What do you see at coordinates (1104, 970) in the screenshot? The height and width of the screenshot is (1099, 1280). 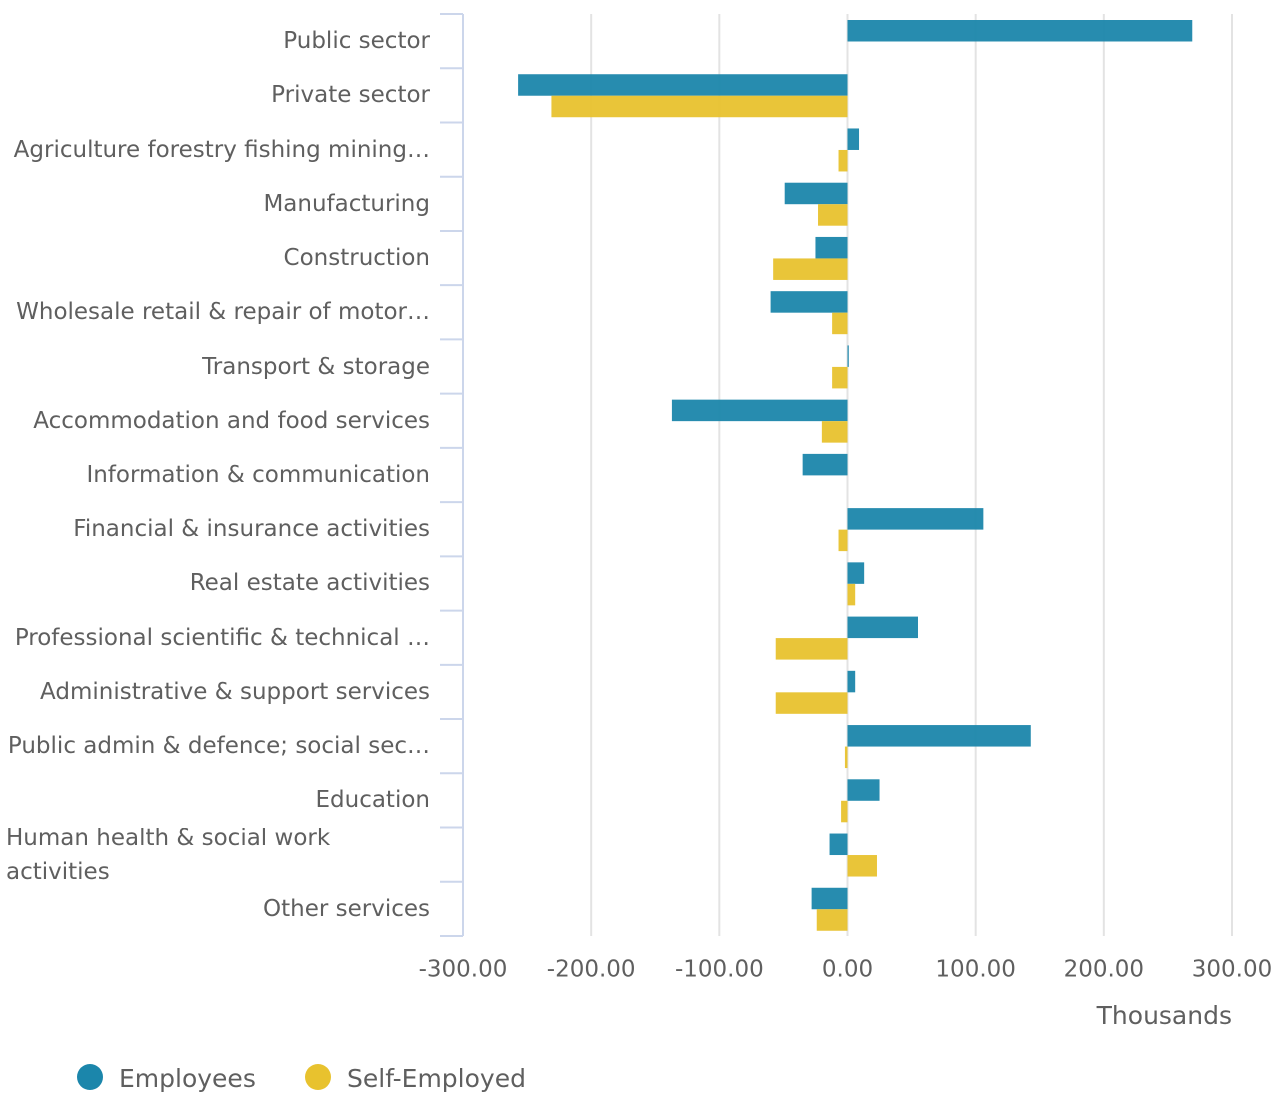 I see `x-tick-label: 200.00` at bounding box center [1104, 970].